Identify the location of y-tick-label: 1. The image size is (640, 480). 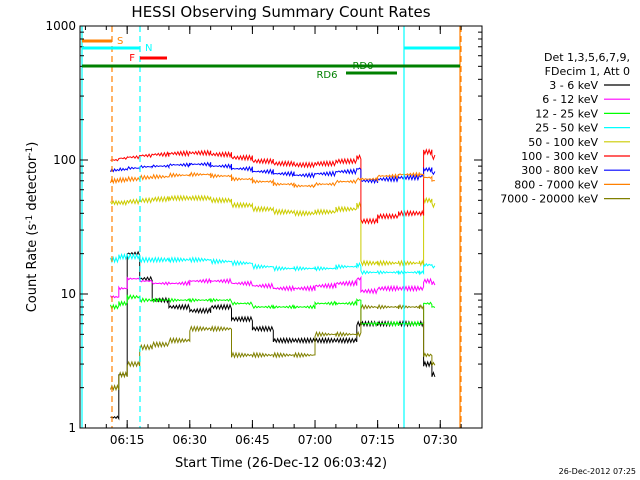
(72, 428).